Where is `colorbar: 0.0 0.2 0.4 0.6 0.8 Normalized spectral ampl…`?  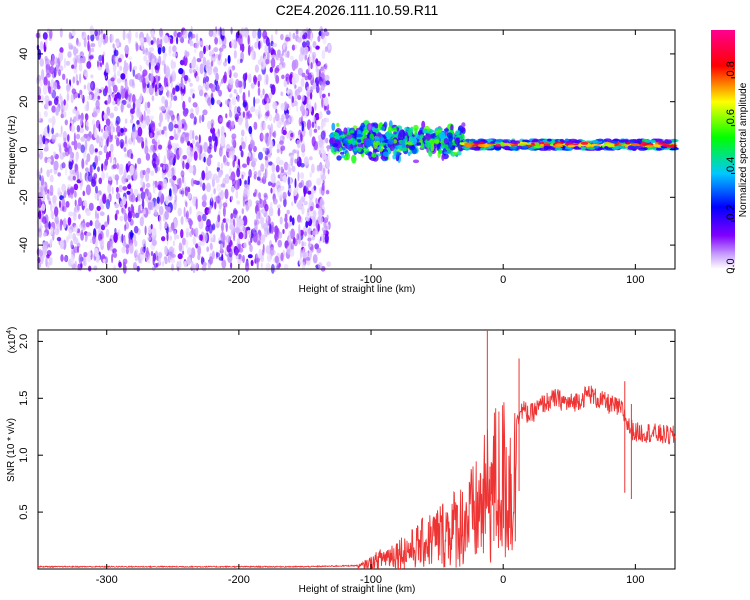
colorbar: 0.0 0.2 0.4 0.6 0.8 Normalized spectral ampl… is located at coordinates (730, 152).